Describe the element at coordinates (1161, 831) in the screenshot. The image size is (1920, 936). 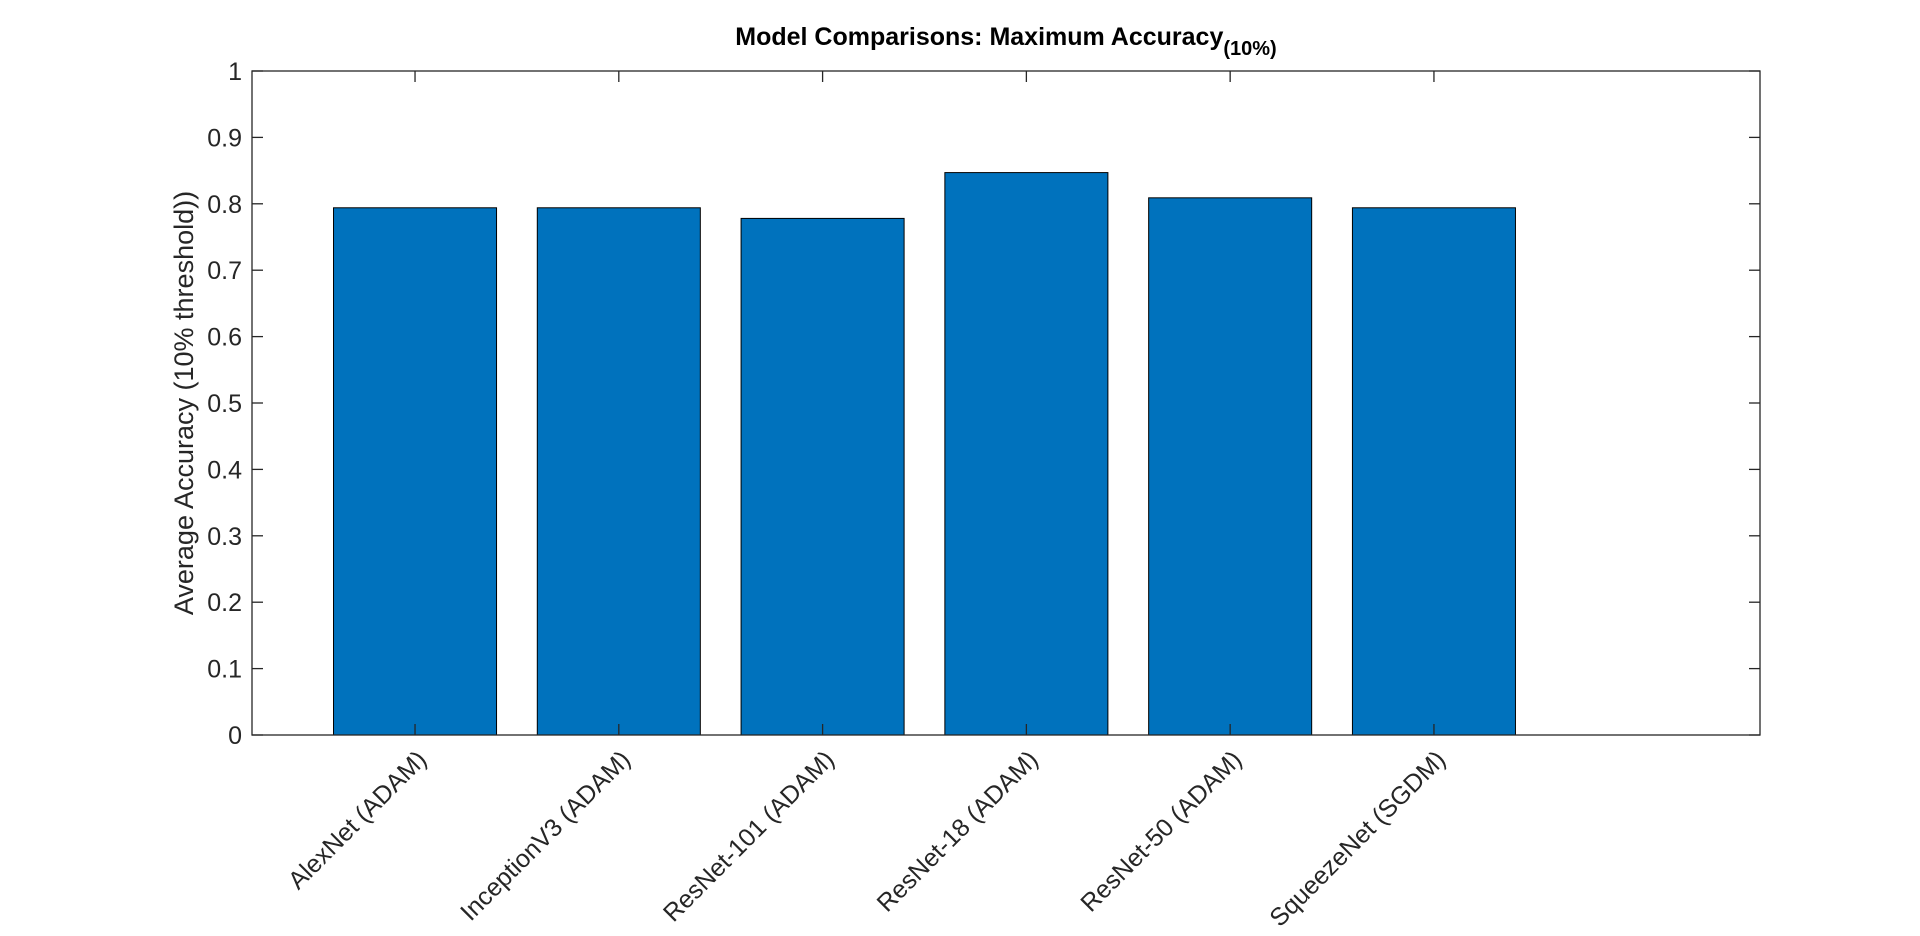
I see `x-tick-label: ResNet-50 (ADAM)` at that location.